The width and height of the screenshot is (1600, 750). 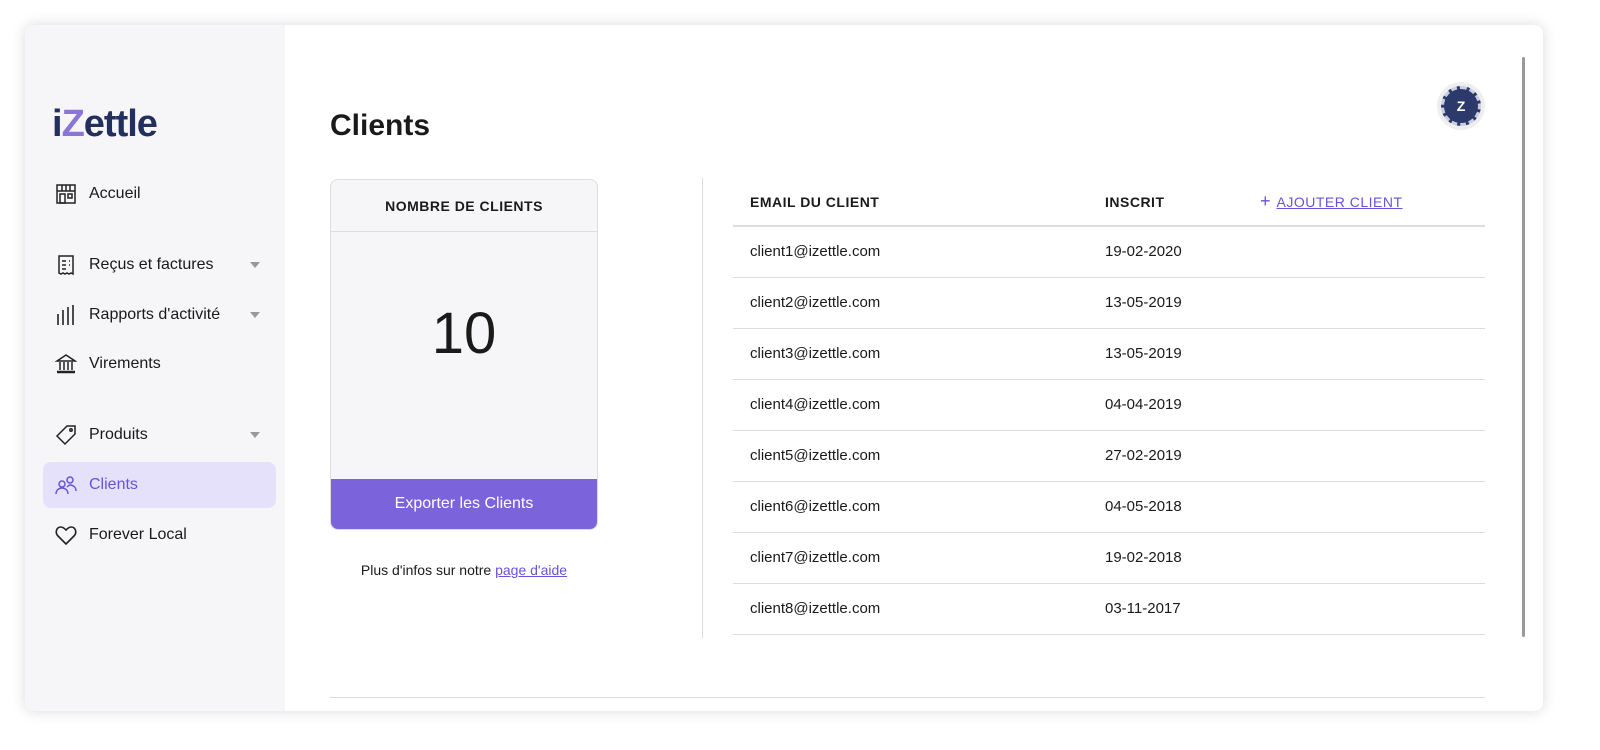 What do you see at coordinates (464, 333) in the screenshot?
I see `client-count: 10` at bounding box center [464, 333].